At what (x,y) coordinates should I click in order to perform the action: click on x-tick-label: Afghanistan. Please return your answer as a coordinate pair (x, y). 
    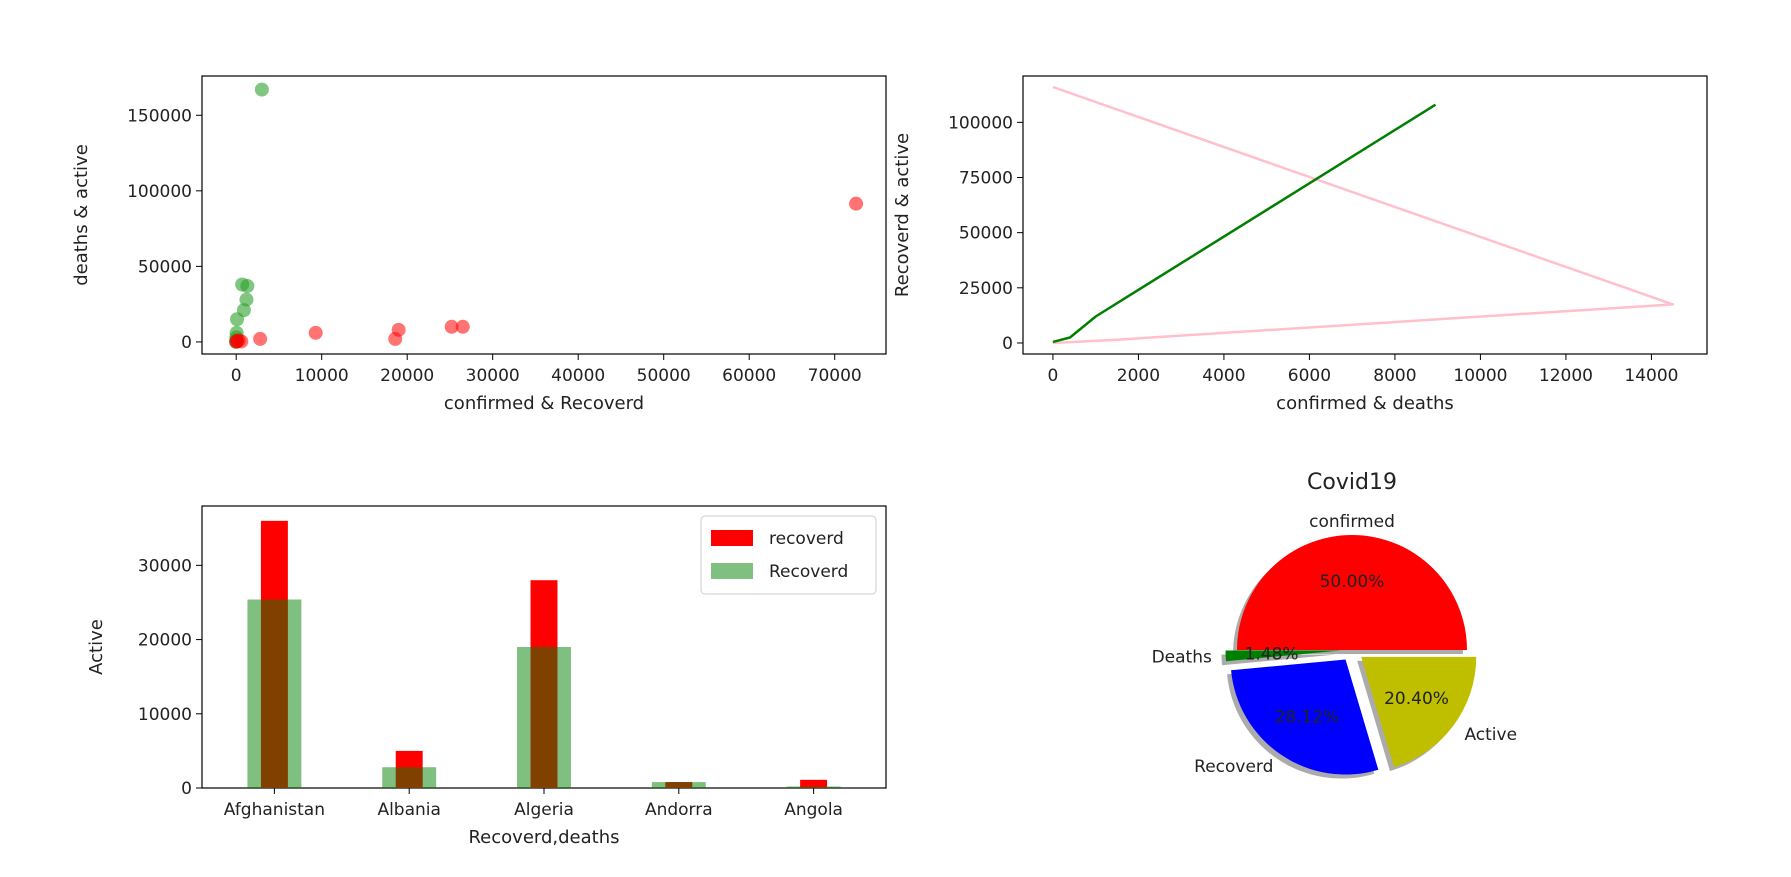
    Looking at the image, I should click on (274, 810).